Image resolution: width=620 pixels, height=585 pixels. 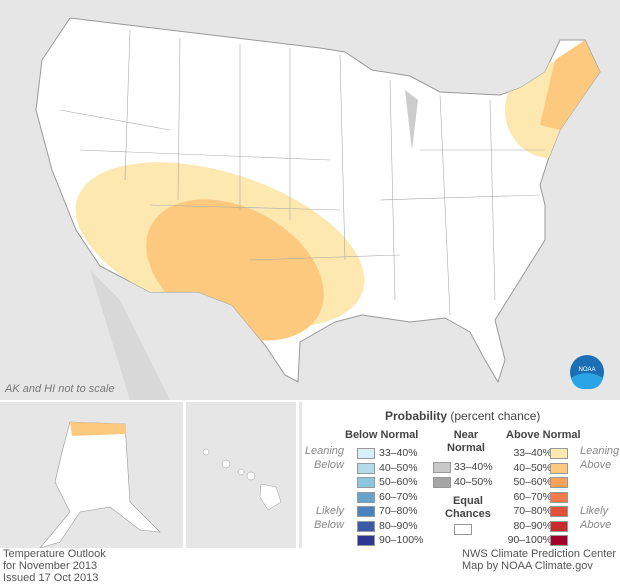 I want to click on below-label: 33–40%, so click(x=398, y=453).